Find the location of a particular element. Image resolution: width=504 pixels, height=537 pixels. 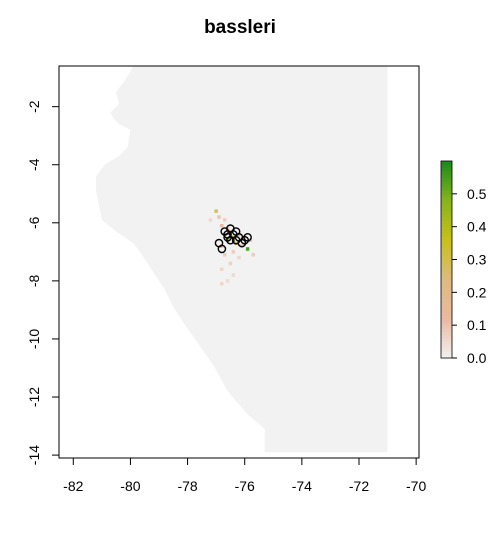

x-tick-label: -76 is located at coordinates (245, 486).